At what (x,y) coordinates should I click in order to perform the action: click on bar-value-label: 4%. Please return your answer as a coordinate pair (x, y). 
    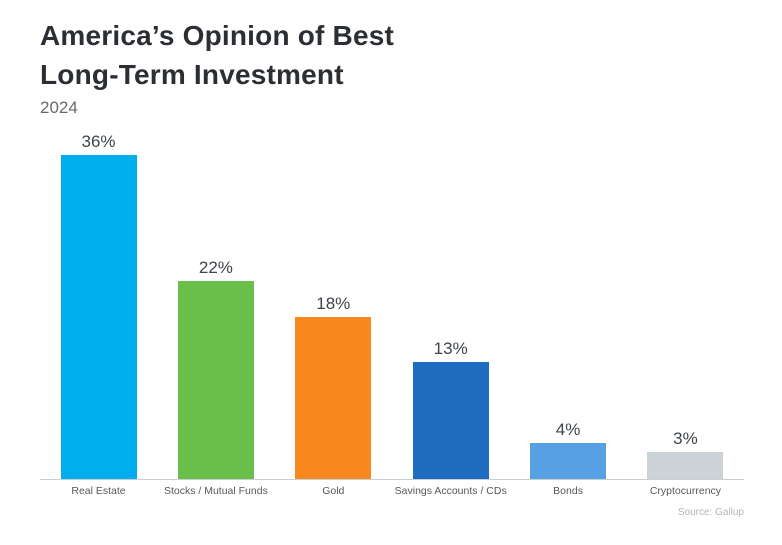
    Looking at the image, I should click on (568, 430).